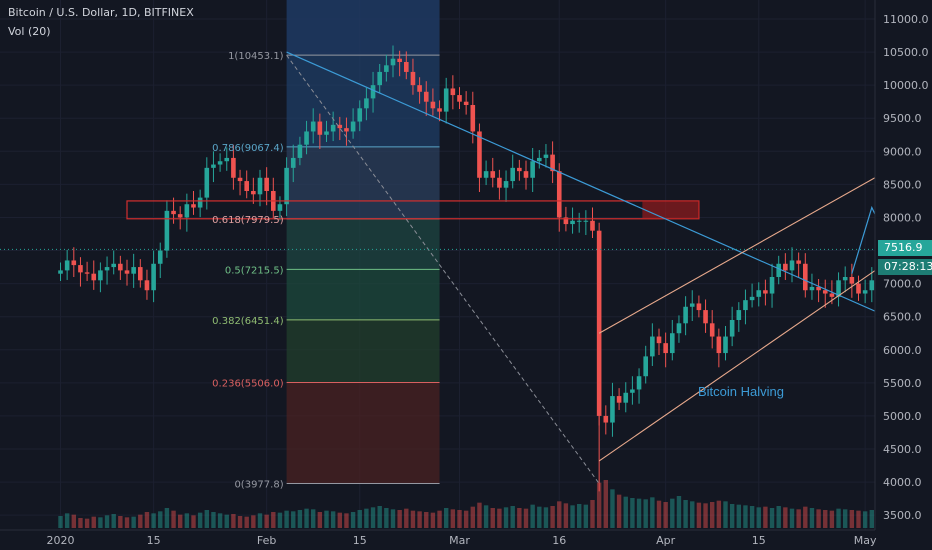 The image size is (932, 550). What do you see at coordinates (902, 350) in the screenshot?
I see `y-tick-label: 6000.0` at bounding box center [902, 350].